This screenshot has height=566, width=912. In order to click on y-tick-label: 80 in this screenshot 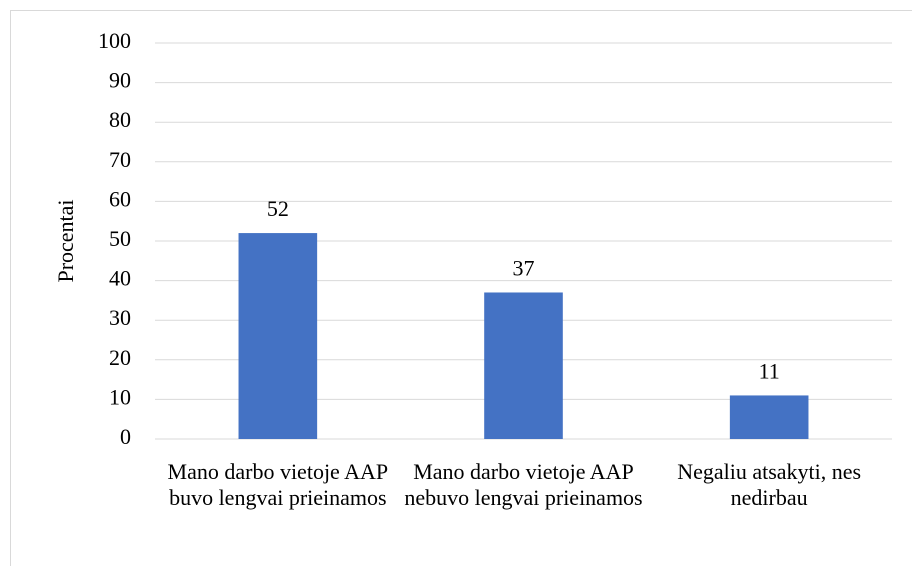, I will do `click(120, 119)`.